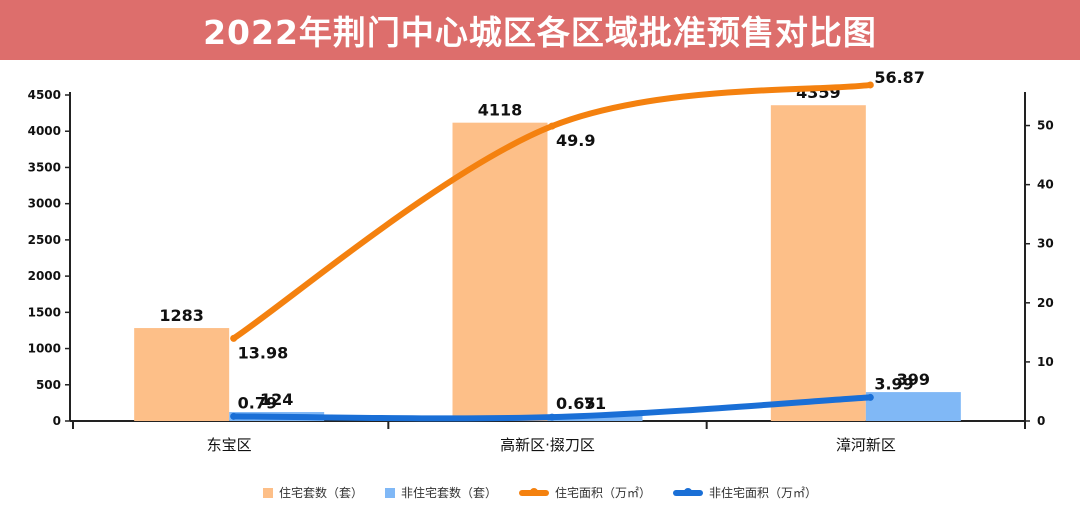 Image resolution: width=1080 pixels, height=529 pixels. I want to click on data-label-residential-units: 4118, so click(500, 110).